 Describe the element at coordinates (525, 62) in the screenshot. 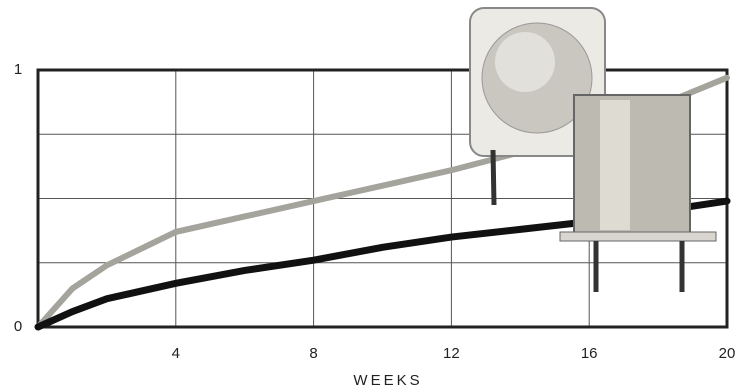

I see `crystal-disc-shine` at that location.